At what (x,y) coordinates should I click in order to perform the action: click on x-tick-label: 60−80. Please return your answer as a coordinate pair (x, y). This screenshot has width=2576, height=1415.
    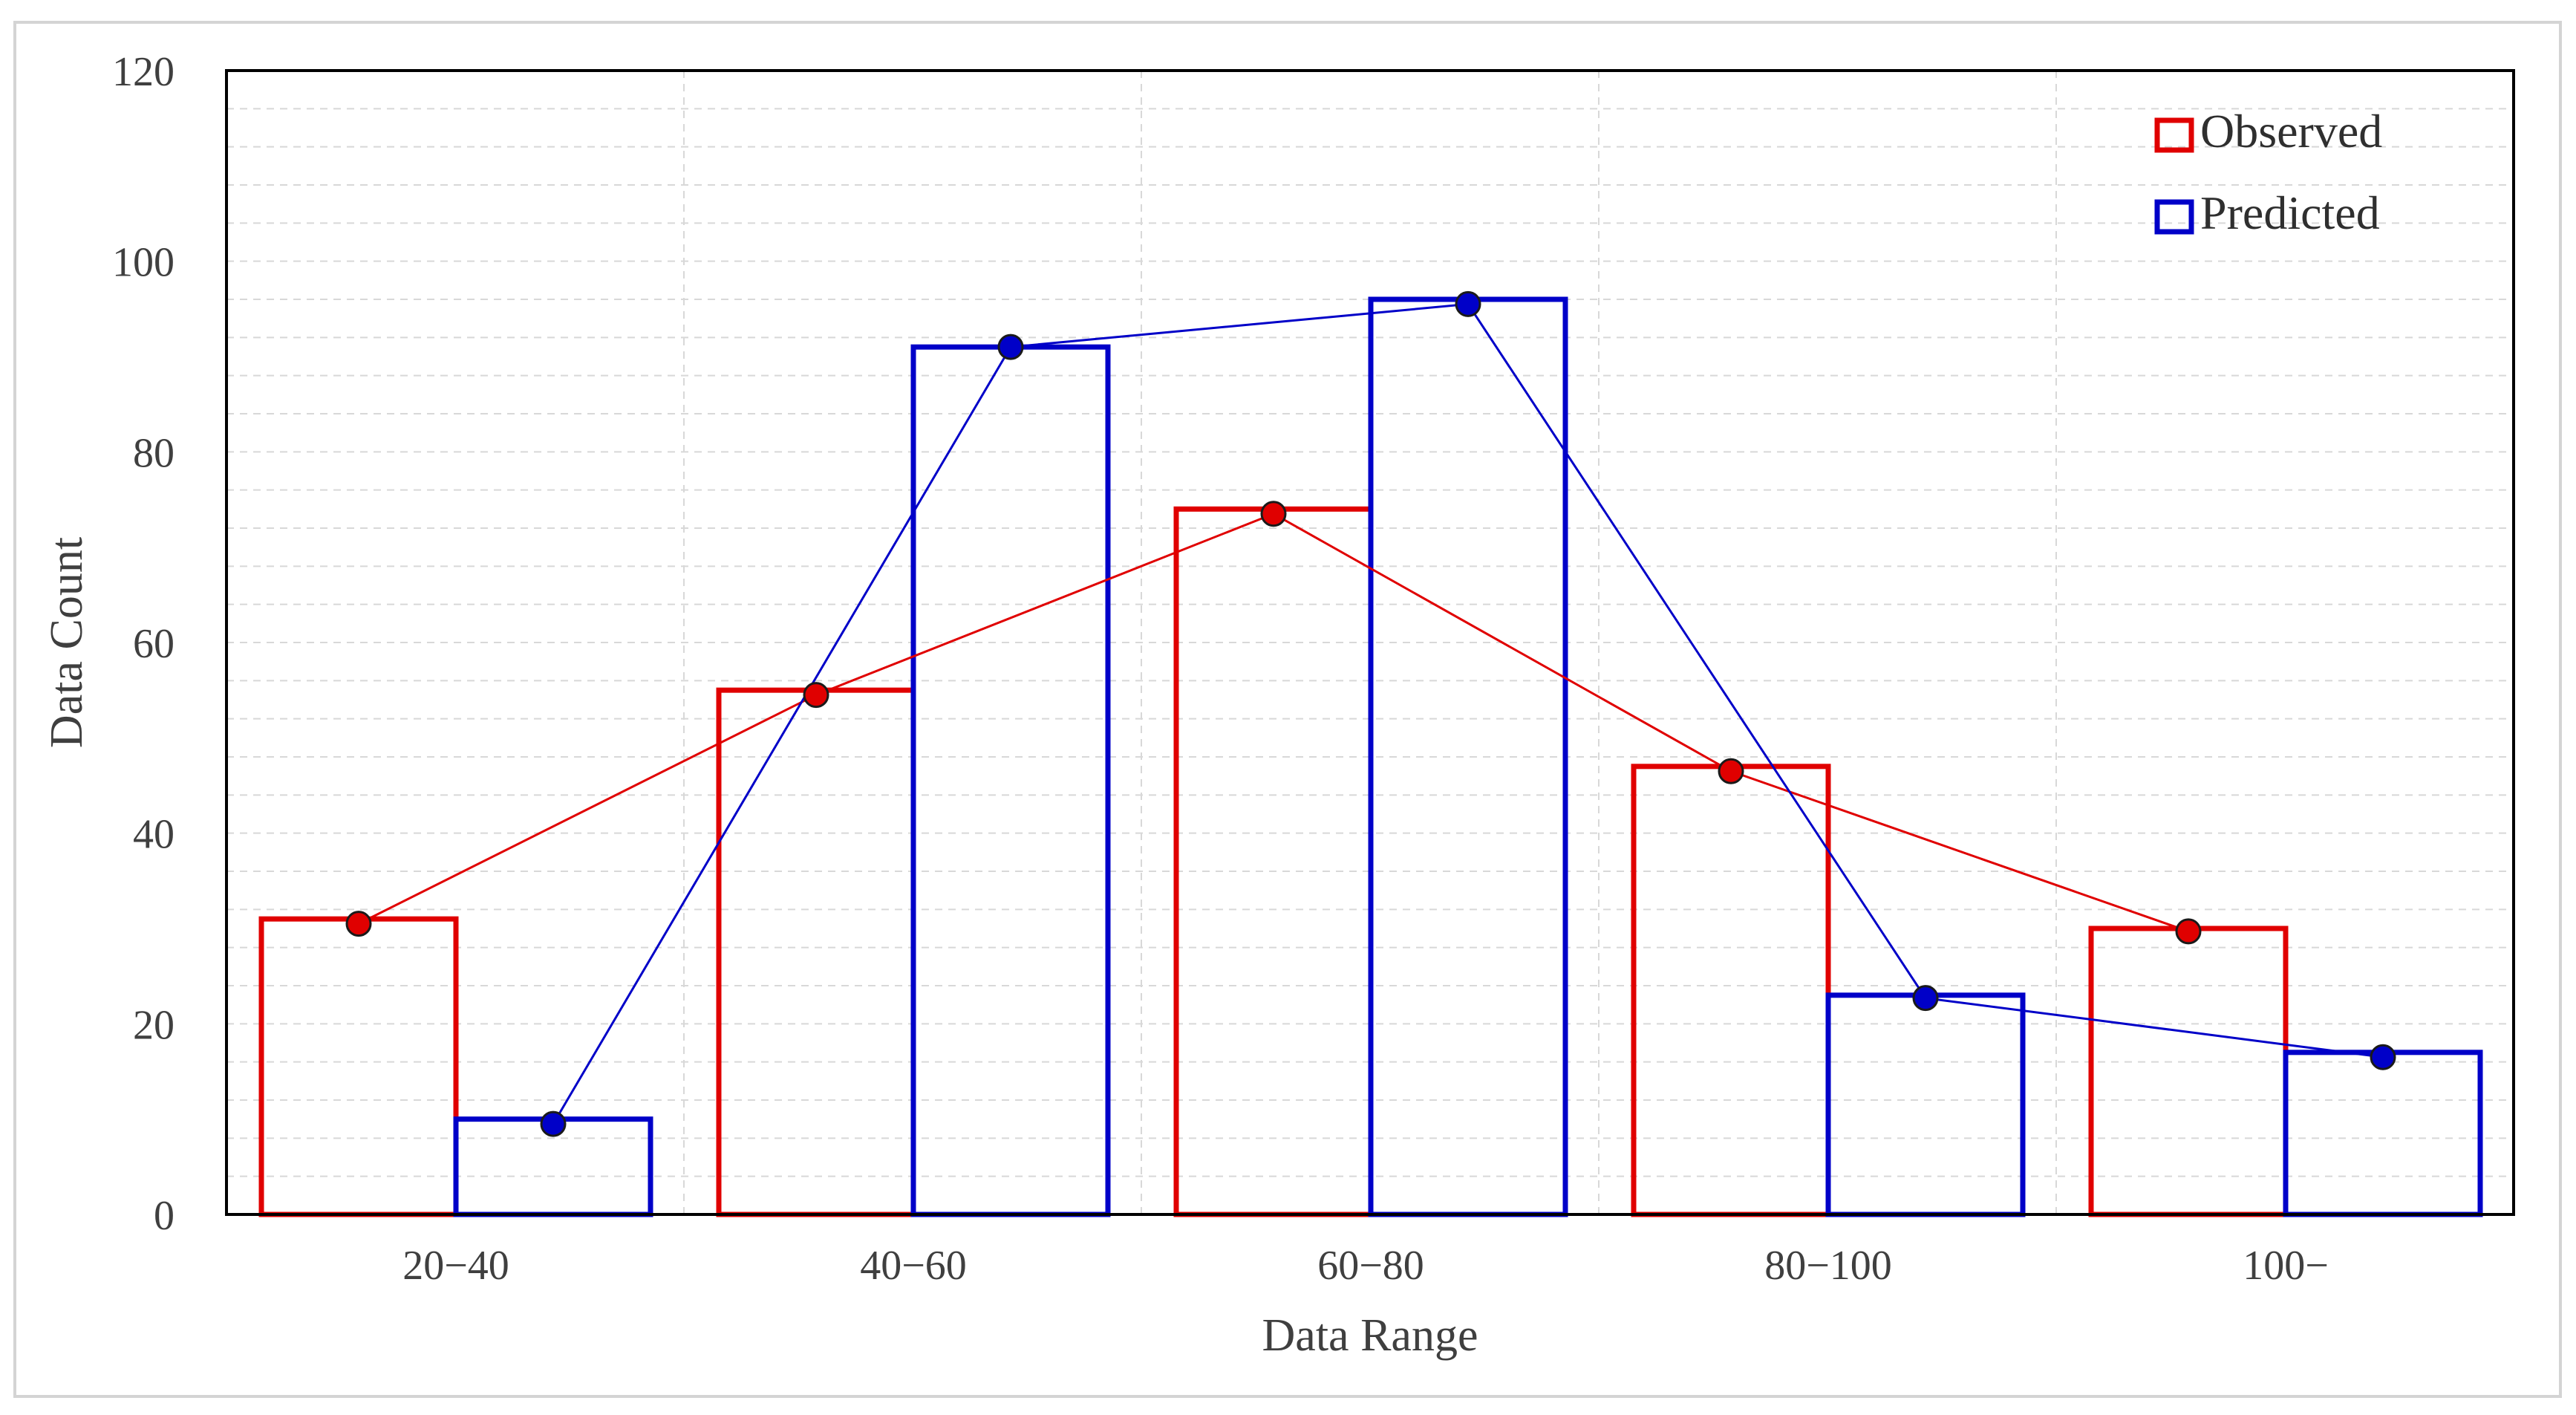
    Looking at the image, I should click on (1370, 1266).